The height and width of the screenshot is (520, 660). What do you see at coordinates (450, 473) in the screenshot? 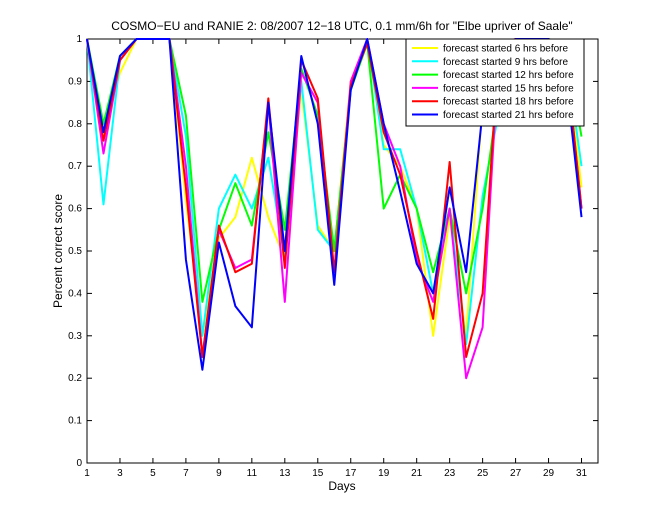
I see `x-tick-label: 23` at bounding box center [450, 473].